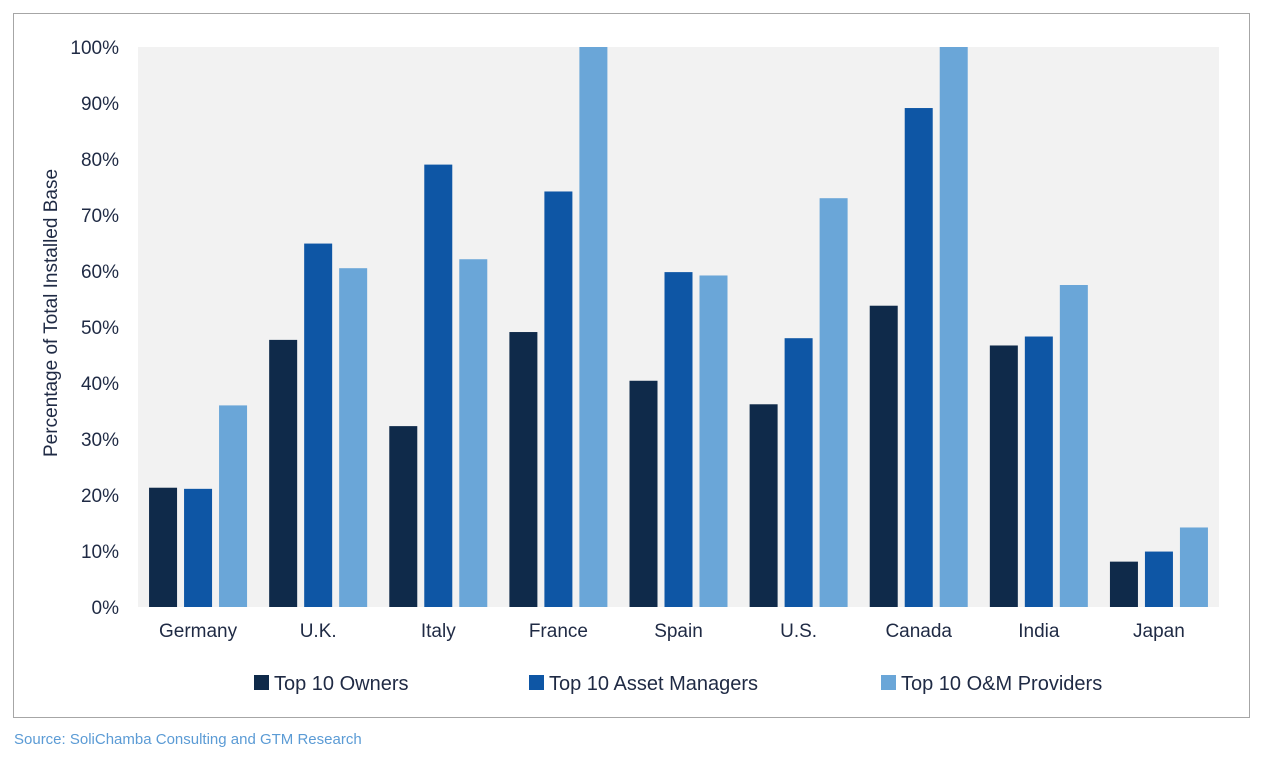  I want to click on y-axis-ticks: 0% 10% 20% 30% 40% 50% 60% 70% 80% 90% 100%, so click(94, 328).